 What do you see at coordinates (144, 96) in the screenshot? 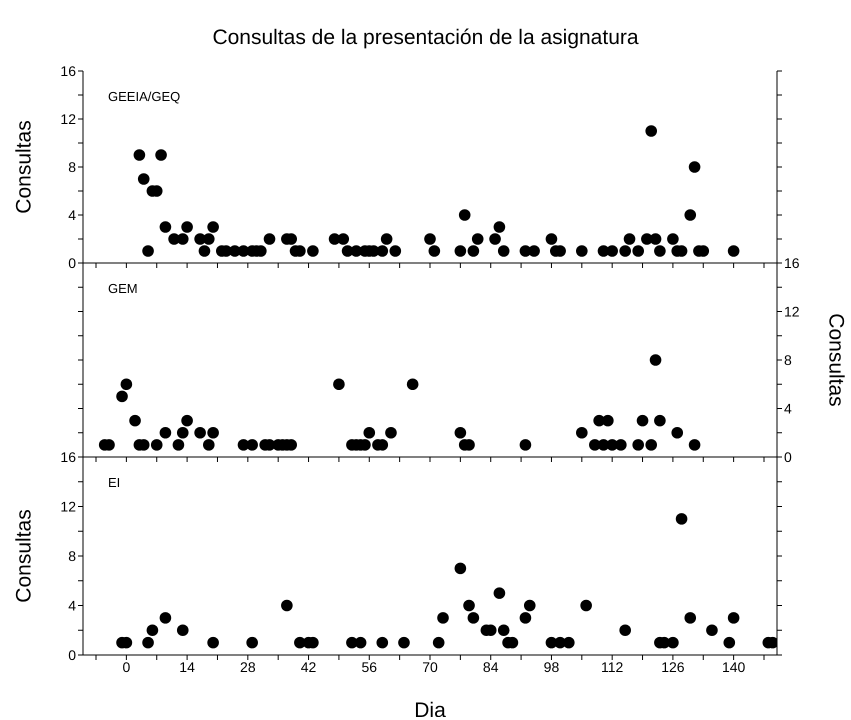
I see `annotation: GEEIA/GEQ` at bounding box center [144, 96].